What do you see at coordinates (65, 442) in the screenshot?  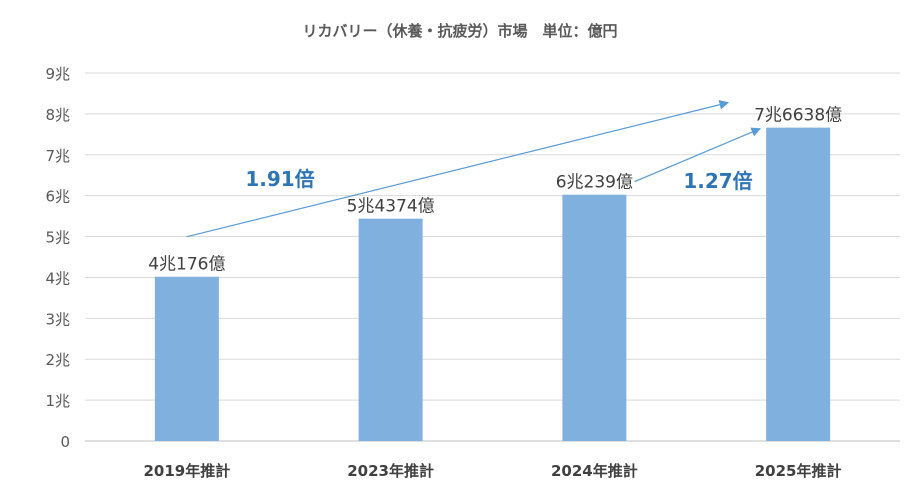 I see `y-tick-label: 0` at bounding box center [65, 442].